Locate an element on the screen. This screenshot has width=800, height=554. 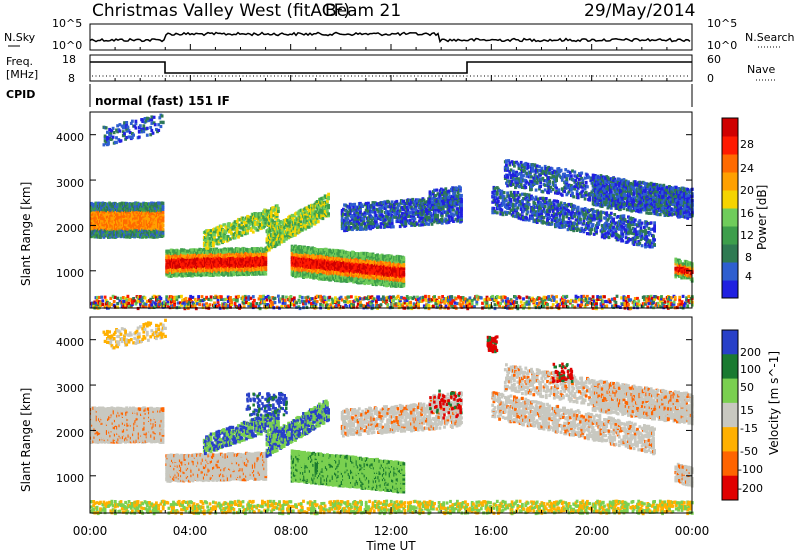
freq-series is located at coordinates (391, 67).